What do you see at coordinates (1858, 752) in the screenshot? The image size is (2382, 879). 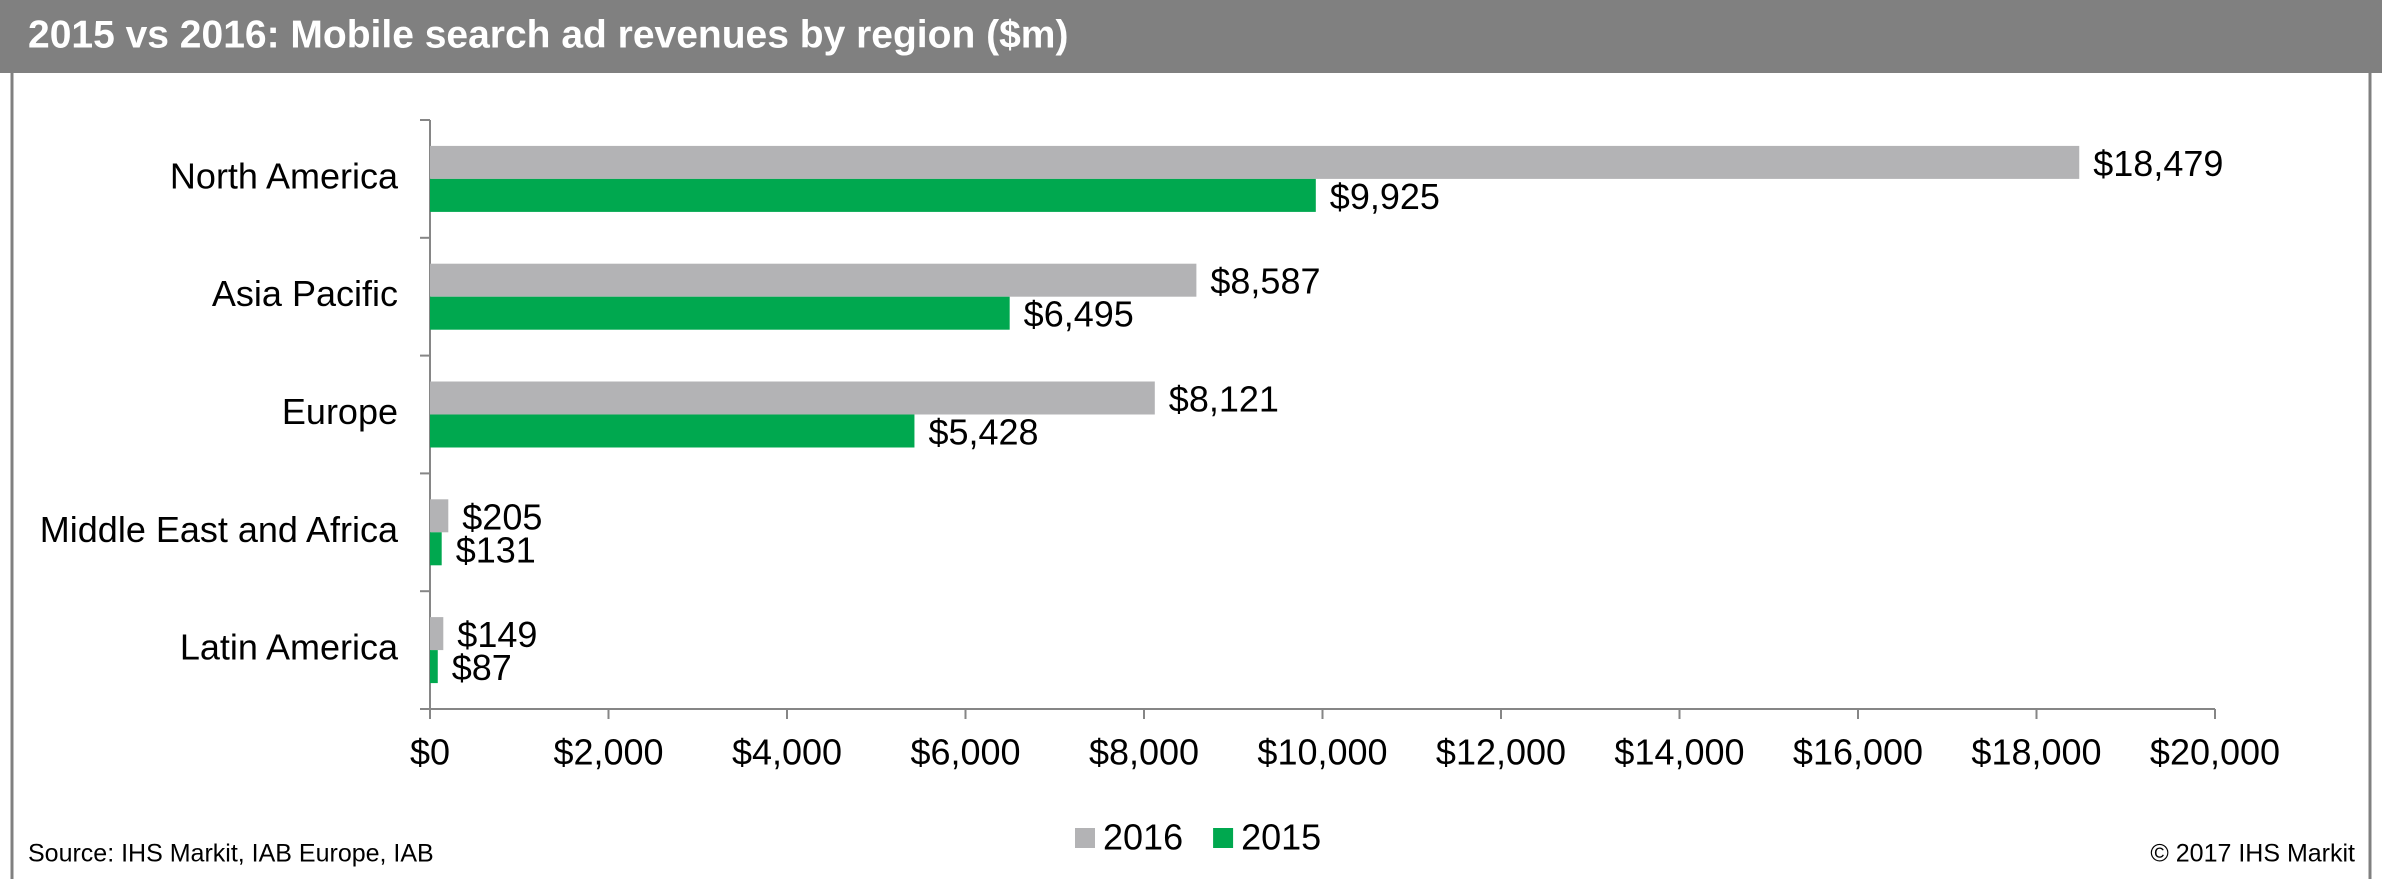 I see `x-tick-label: $16,000` at bounding box center [1858, 752].